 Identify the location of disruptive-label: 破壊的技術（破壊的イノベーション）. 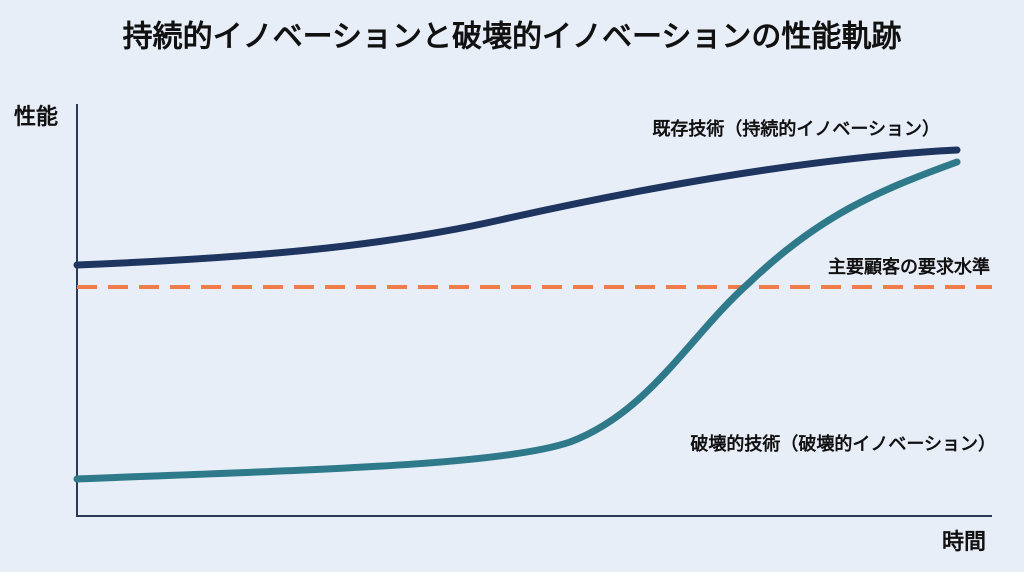
(843, 444).